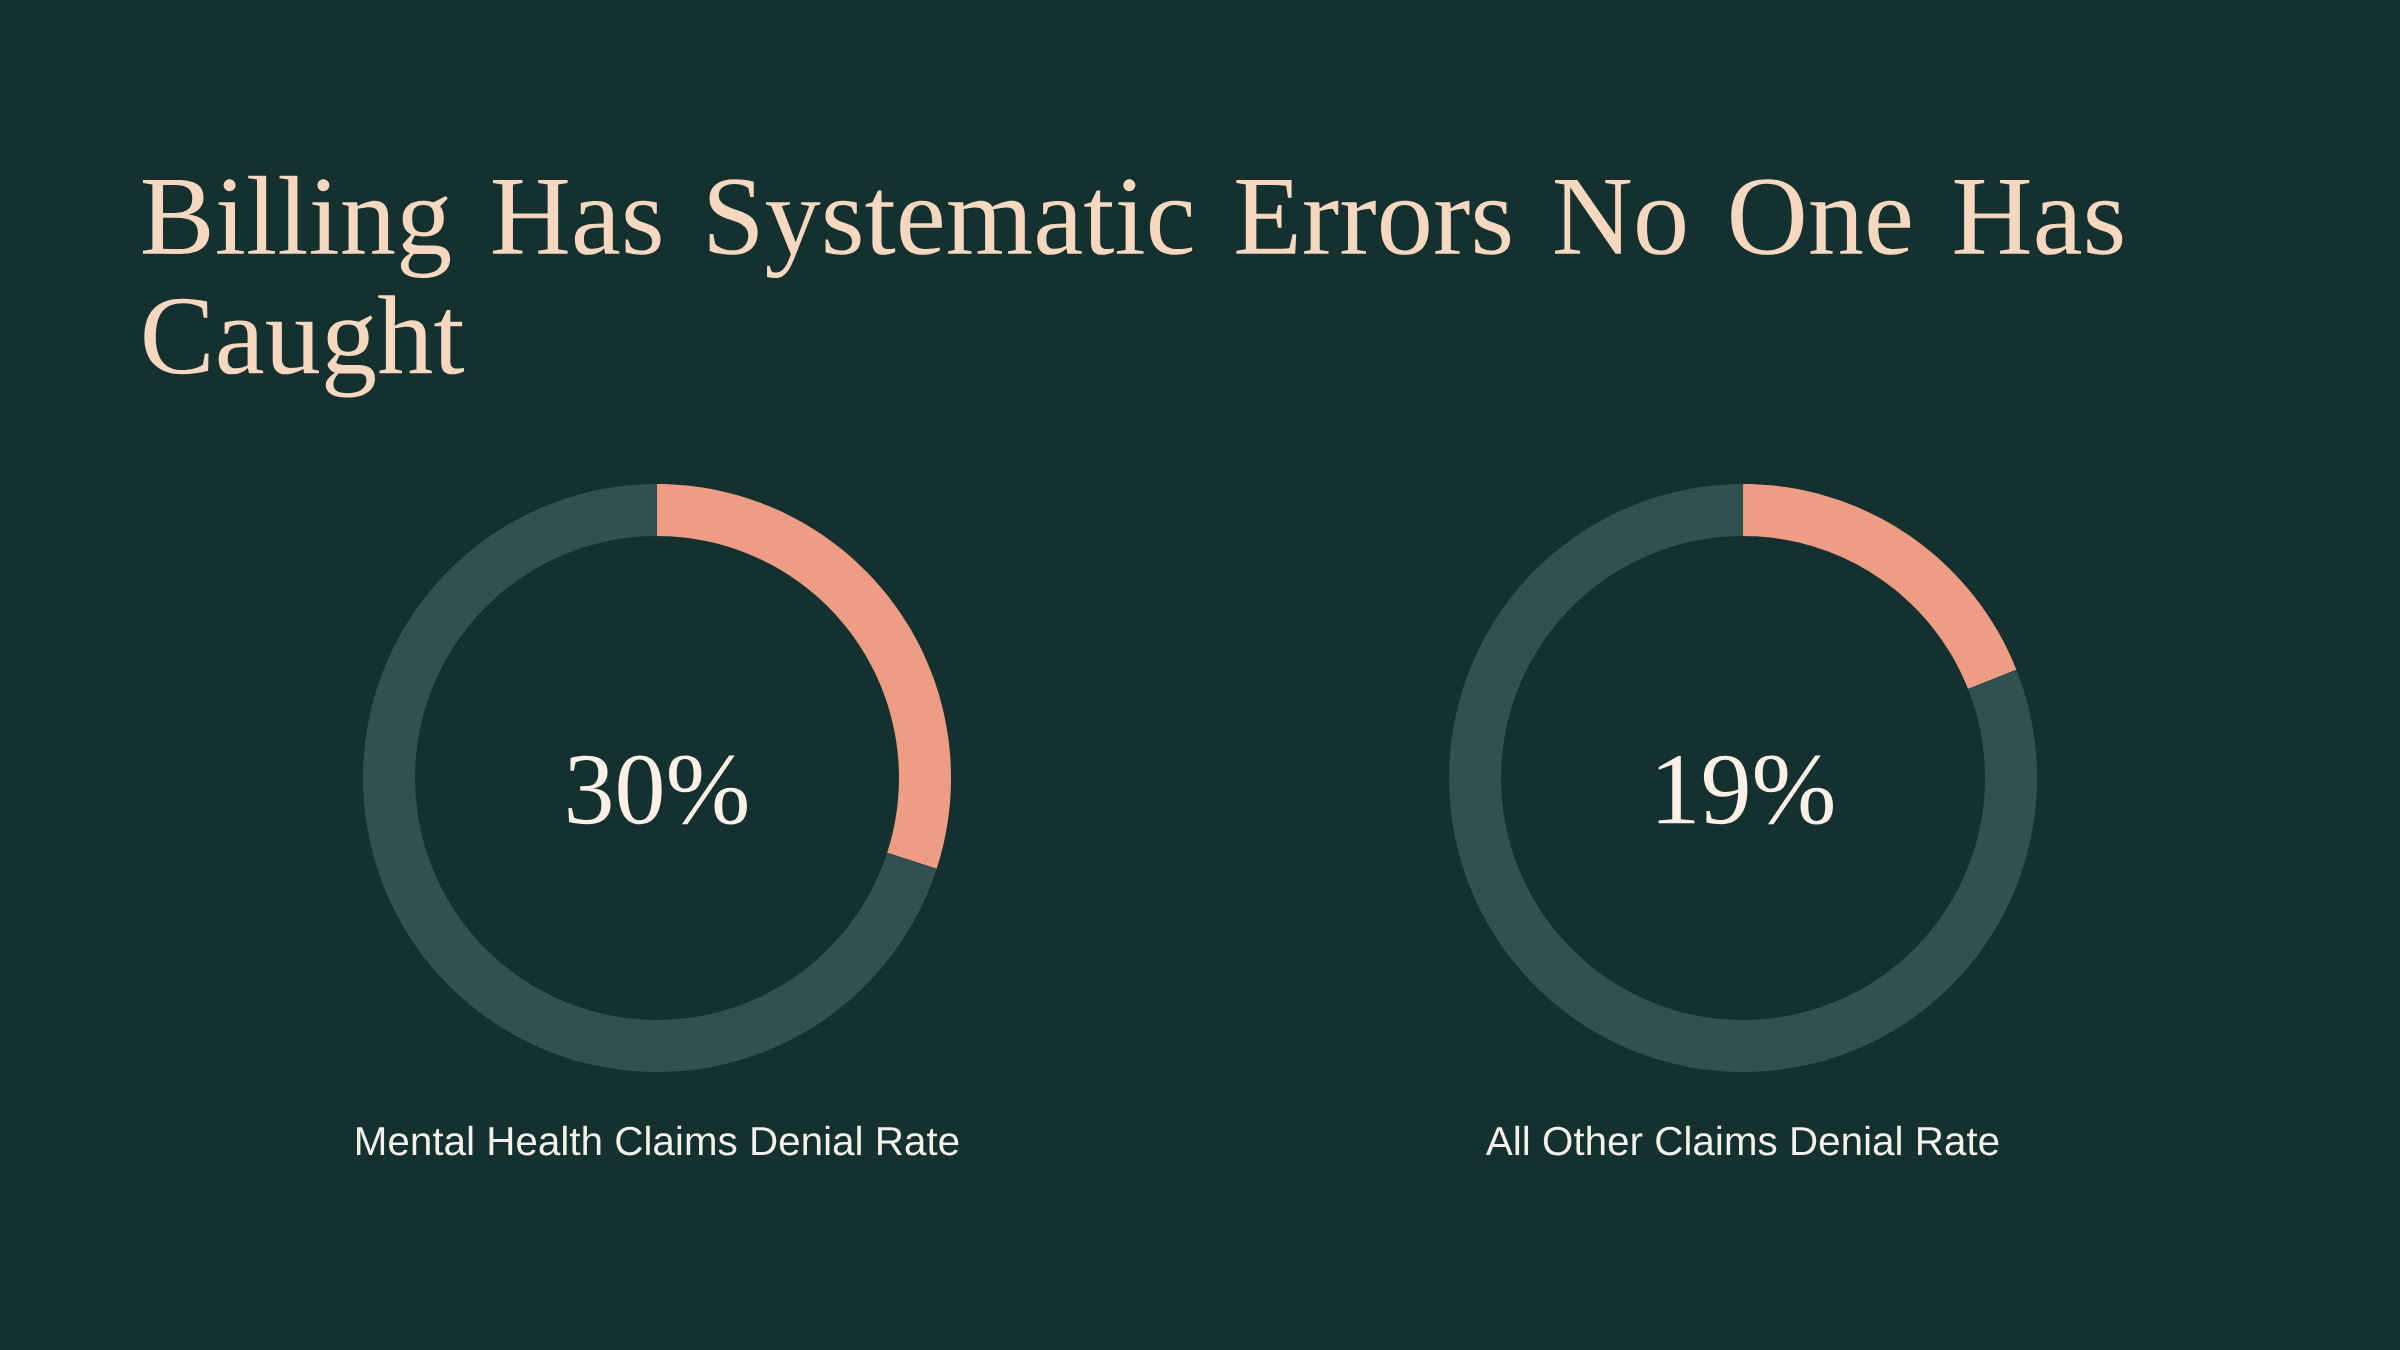  Describe the element at coordinates (1742, 1140) in the screenshot. I see `text: All Other Claims Denial Rate` at that location.